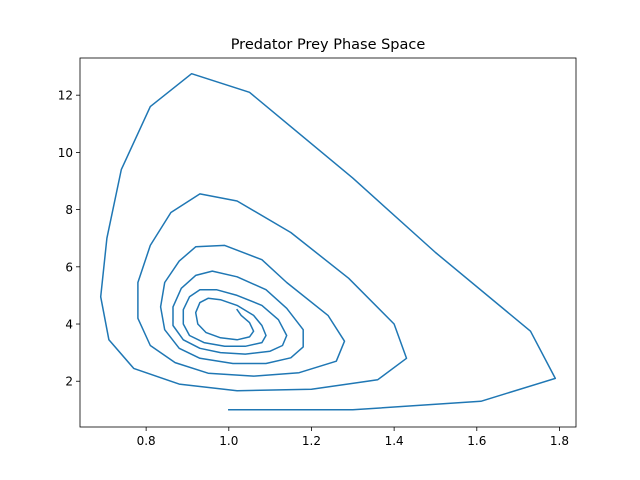 This screenshot has height=480, width=640. Describe the element at coordinates (311, 441) in the screenshot. I see `x-tick-label: 1.2` at that location.